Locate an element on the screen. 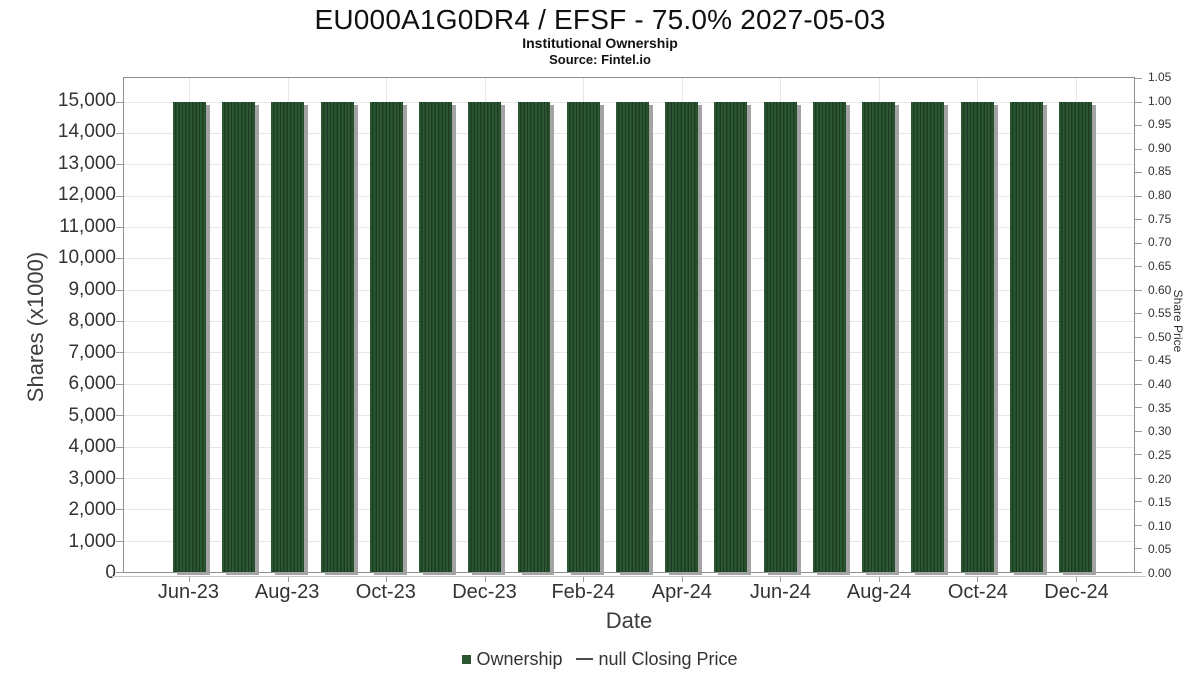  x-axis-tick-label: Aug-24 is located at coordinates (879, 592).